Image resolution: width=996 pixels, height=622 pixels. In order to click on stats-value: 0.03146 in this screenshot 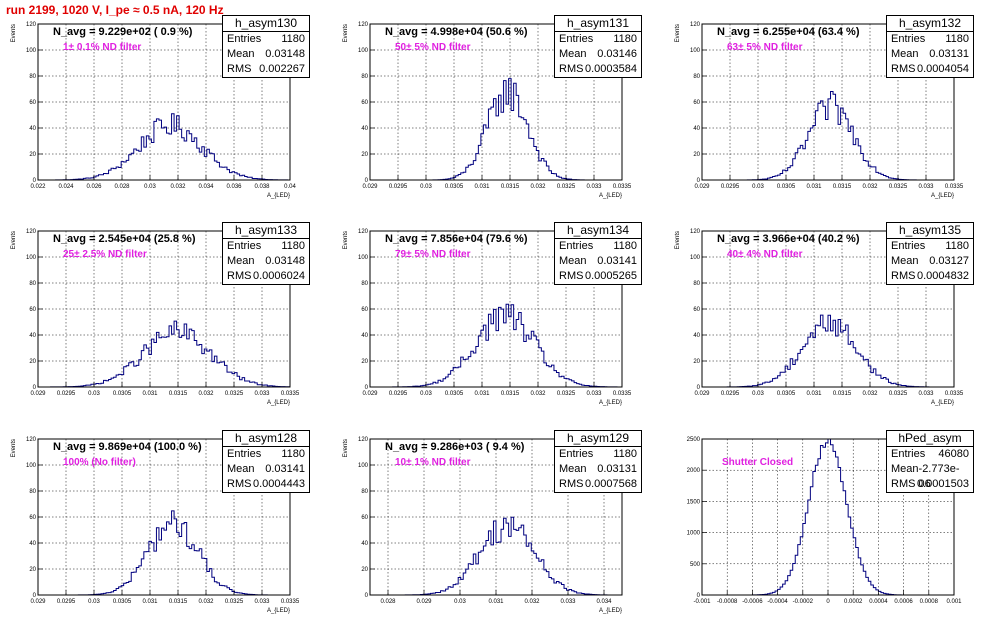, I will do `click(617, 54)`.